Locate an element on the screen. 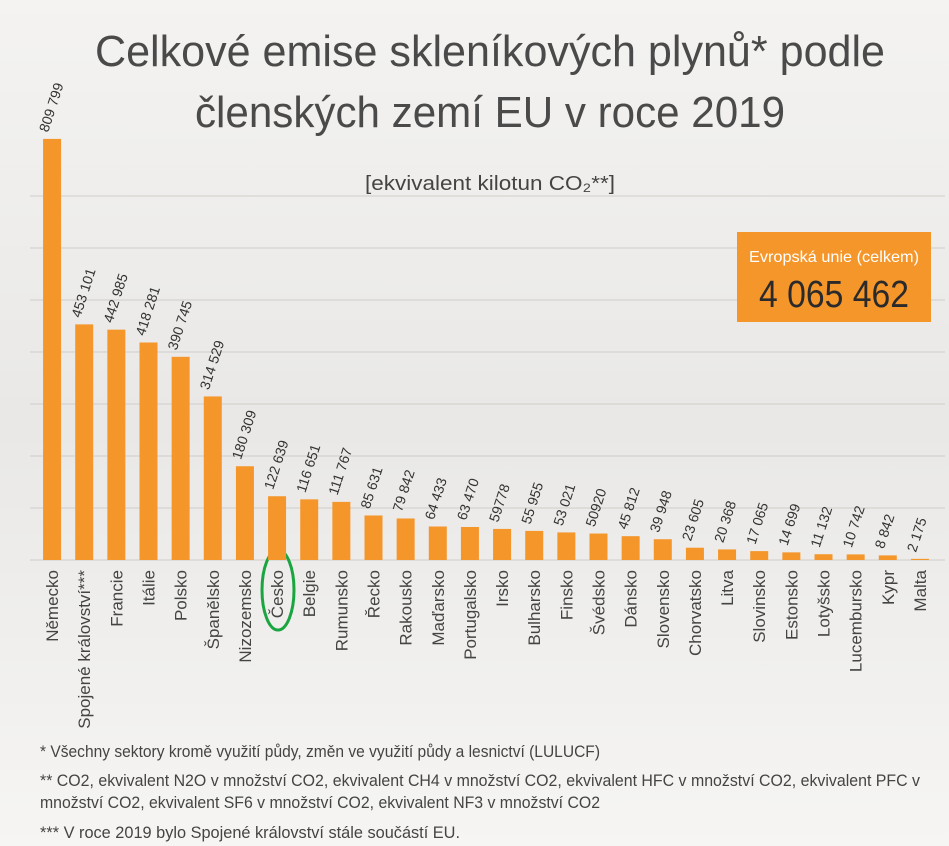 This screenshot has width=949, height=846. x-tick-label: Polsko is located at coordinates (181, 595).